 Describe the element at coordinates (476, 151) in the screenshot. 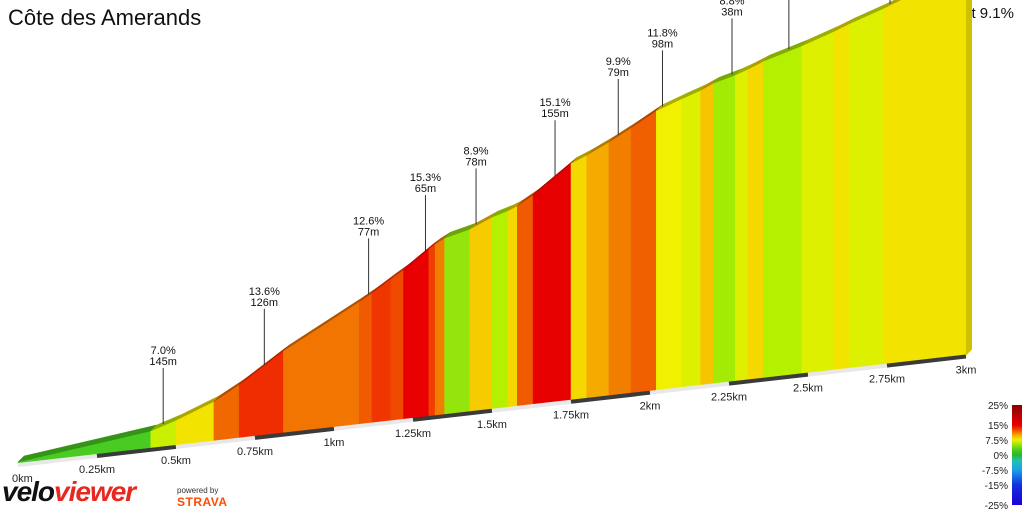

I see `annotation-gradient: 8.9%` at that location.